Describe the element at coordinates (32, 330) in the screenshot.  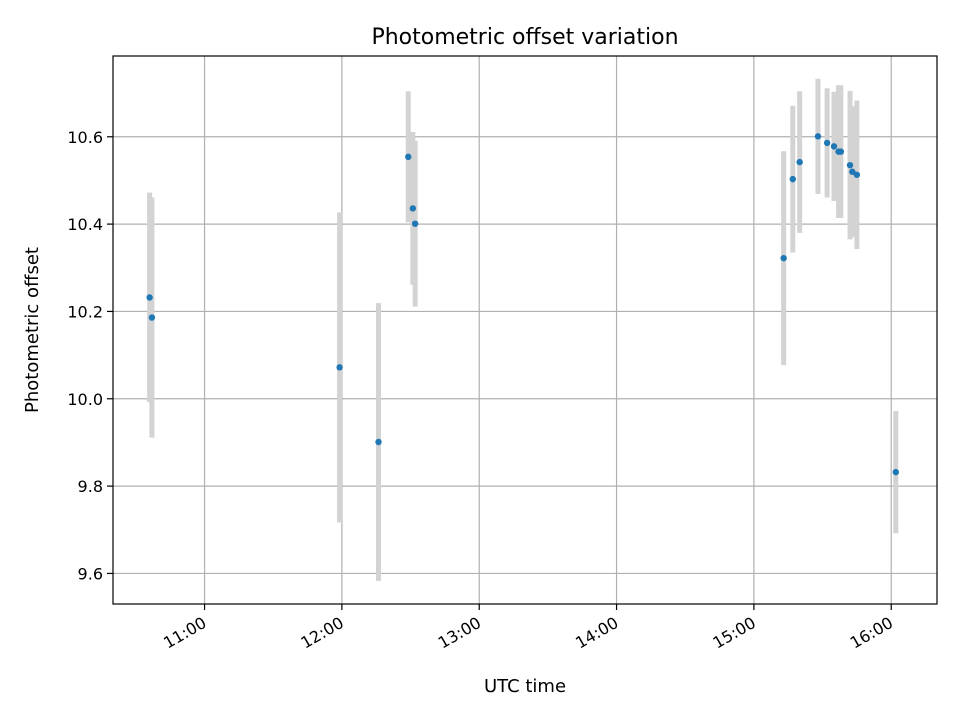
I see `y-axis-label: Photometric offset` at that location.